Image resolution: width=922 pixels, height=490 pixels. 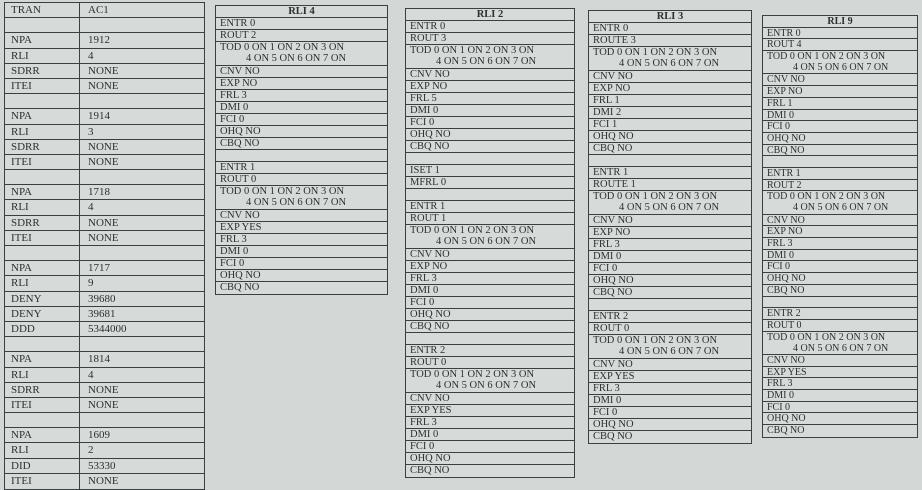 What do you see at coordinates (91, 374) in the screenshot?
I see `field-value: 4` at bounding box center [91, 374].